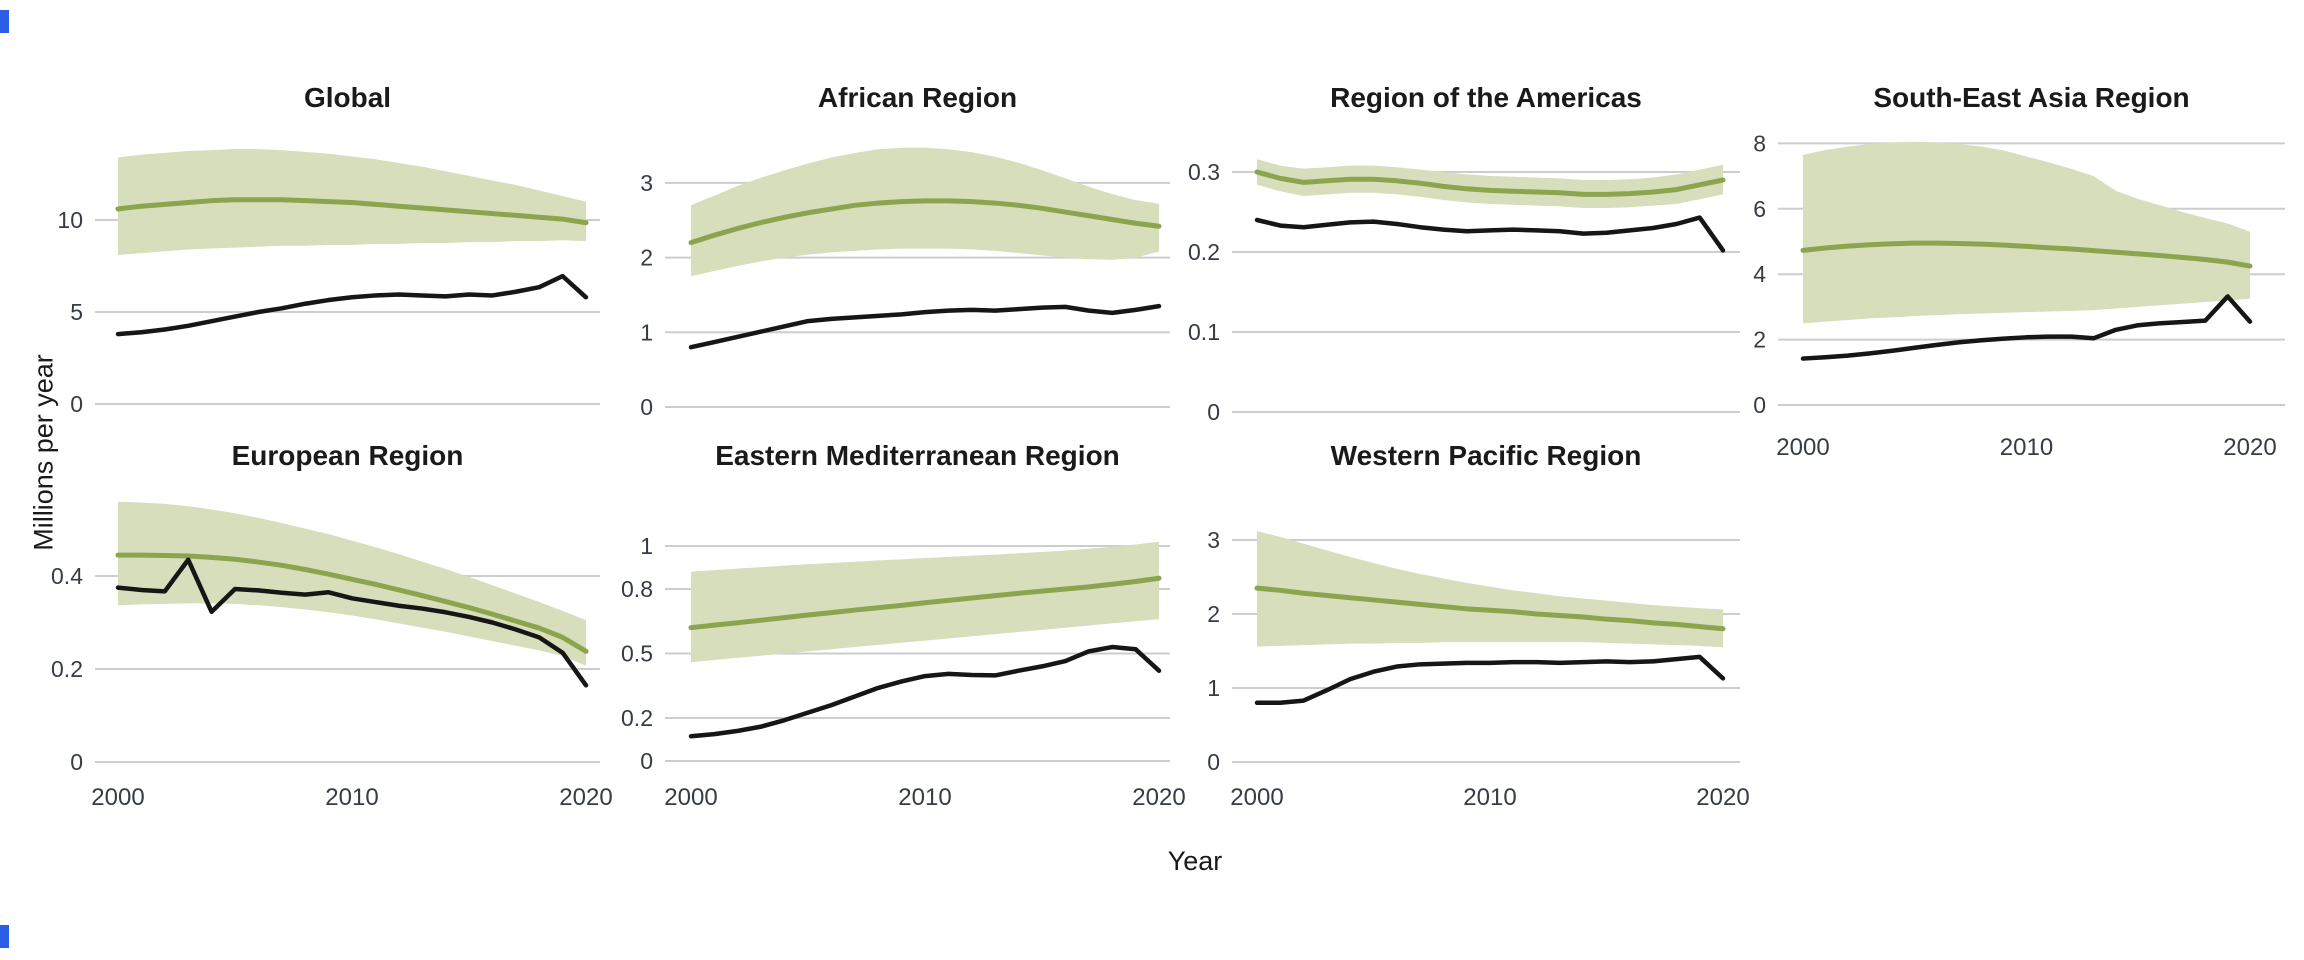 The width and height of the screenshot is (2304, 960). Describe the element at coordinates (637, 654) in the screenshot. I see `y-tick-label: 0.5` at that location.